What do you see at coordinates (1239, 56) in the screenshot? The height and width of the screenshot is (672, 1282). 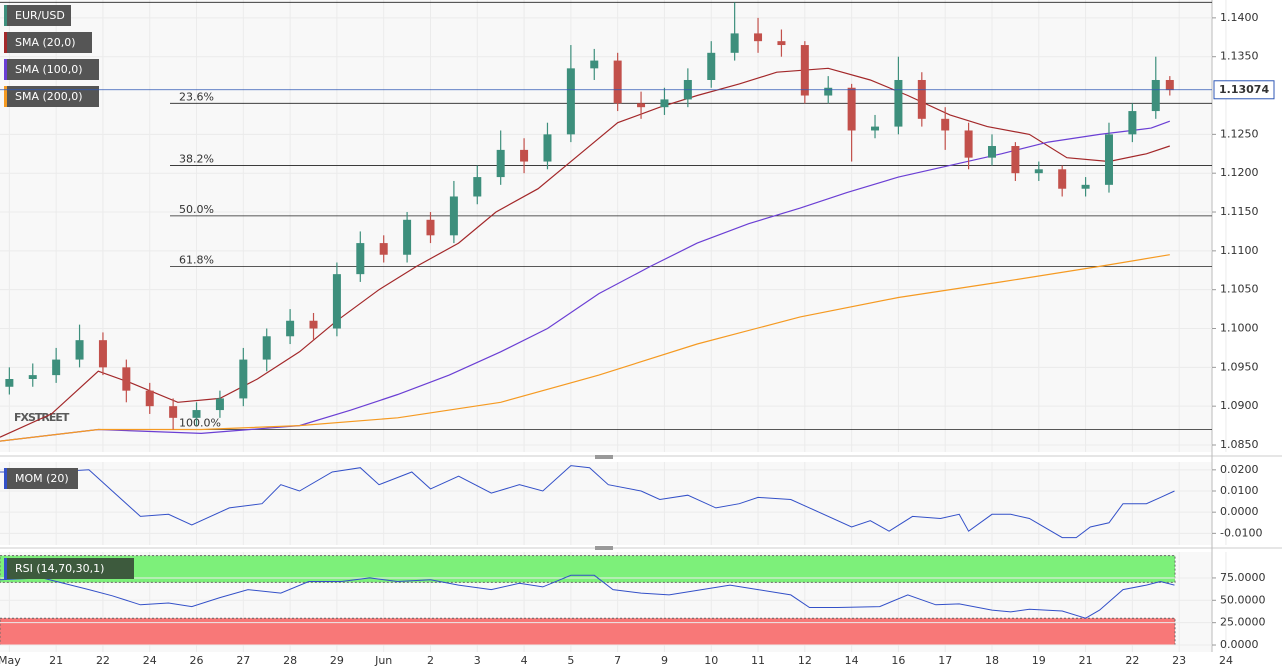 I see `y-tick-label: 1.1350` at bounding box center [1239, 56].